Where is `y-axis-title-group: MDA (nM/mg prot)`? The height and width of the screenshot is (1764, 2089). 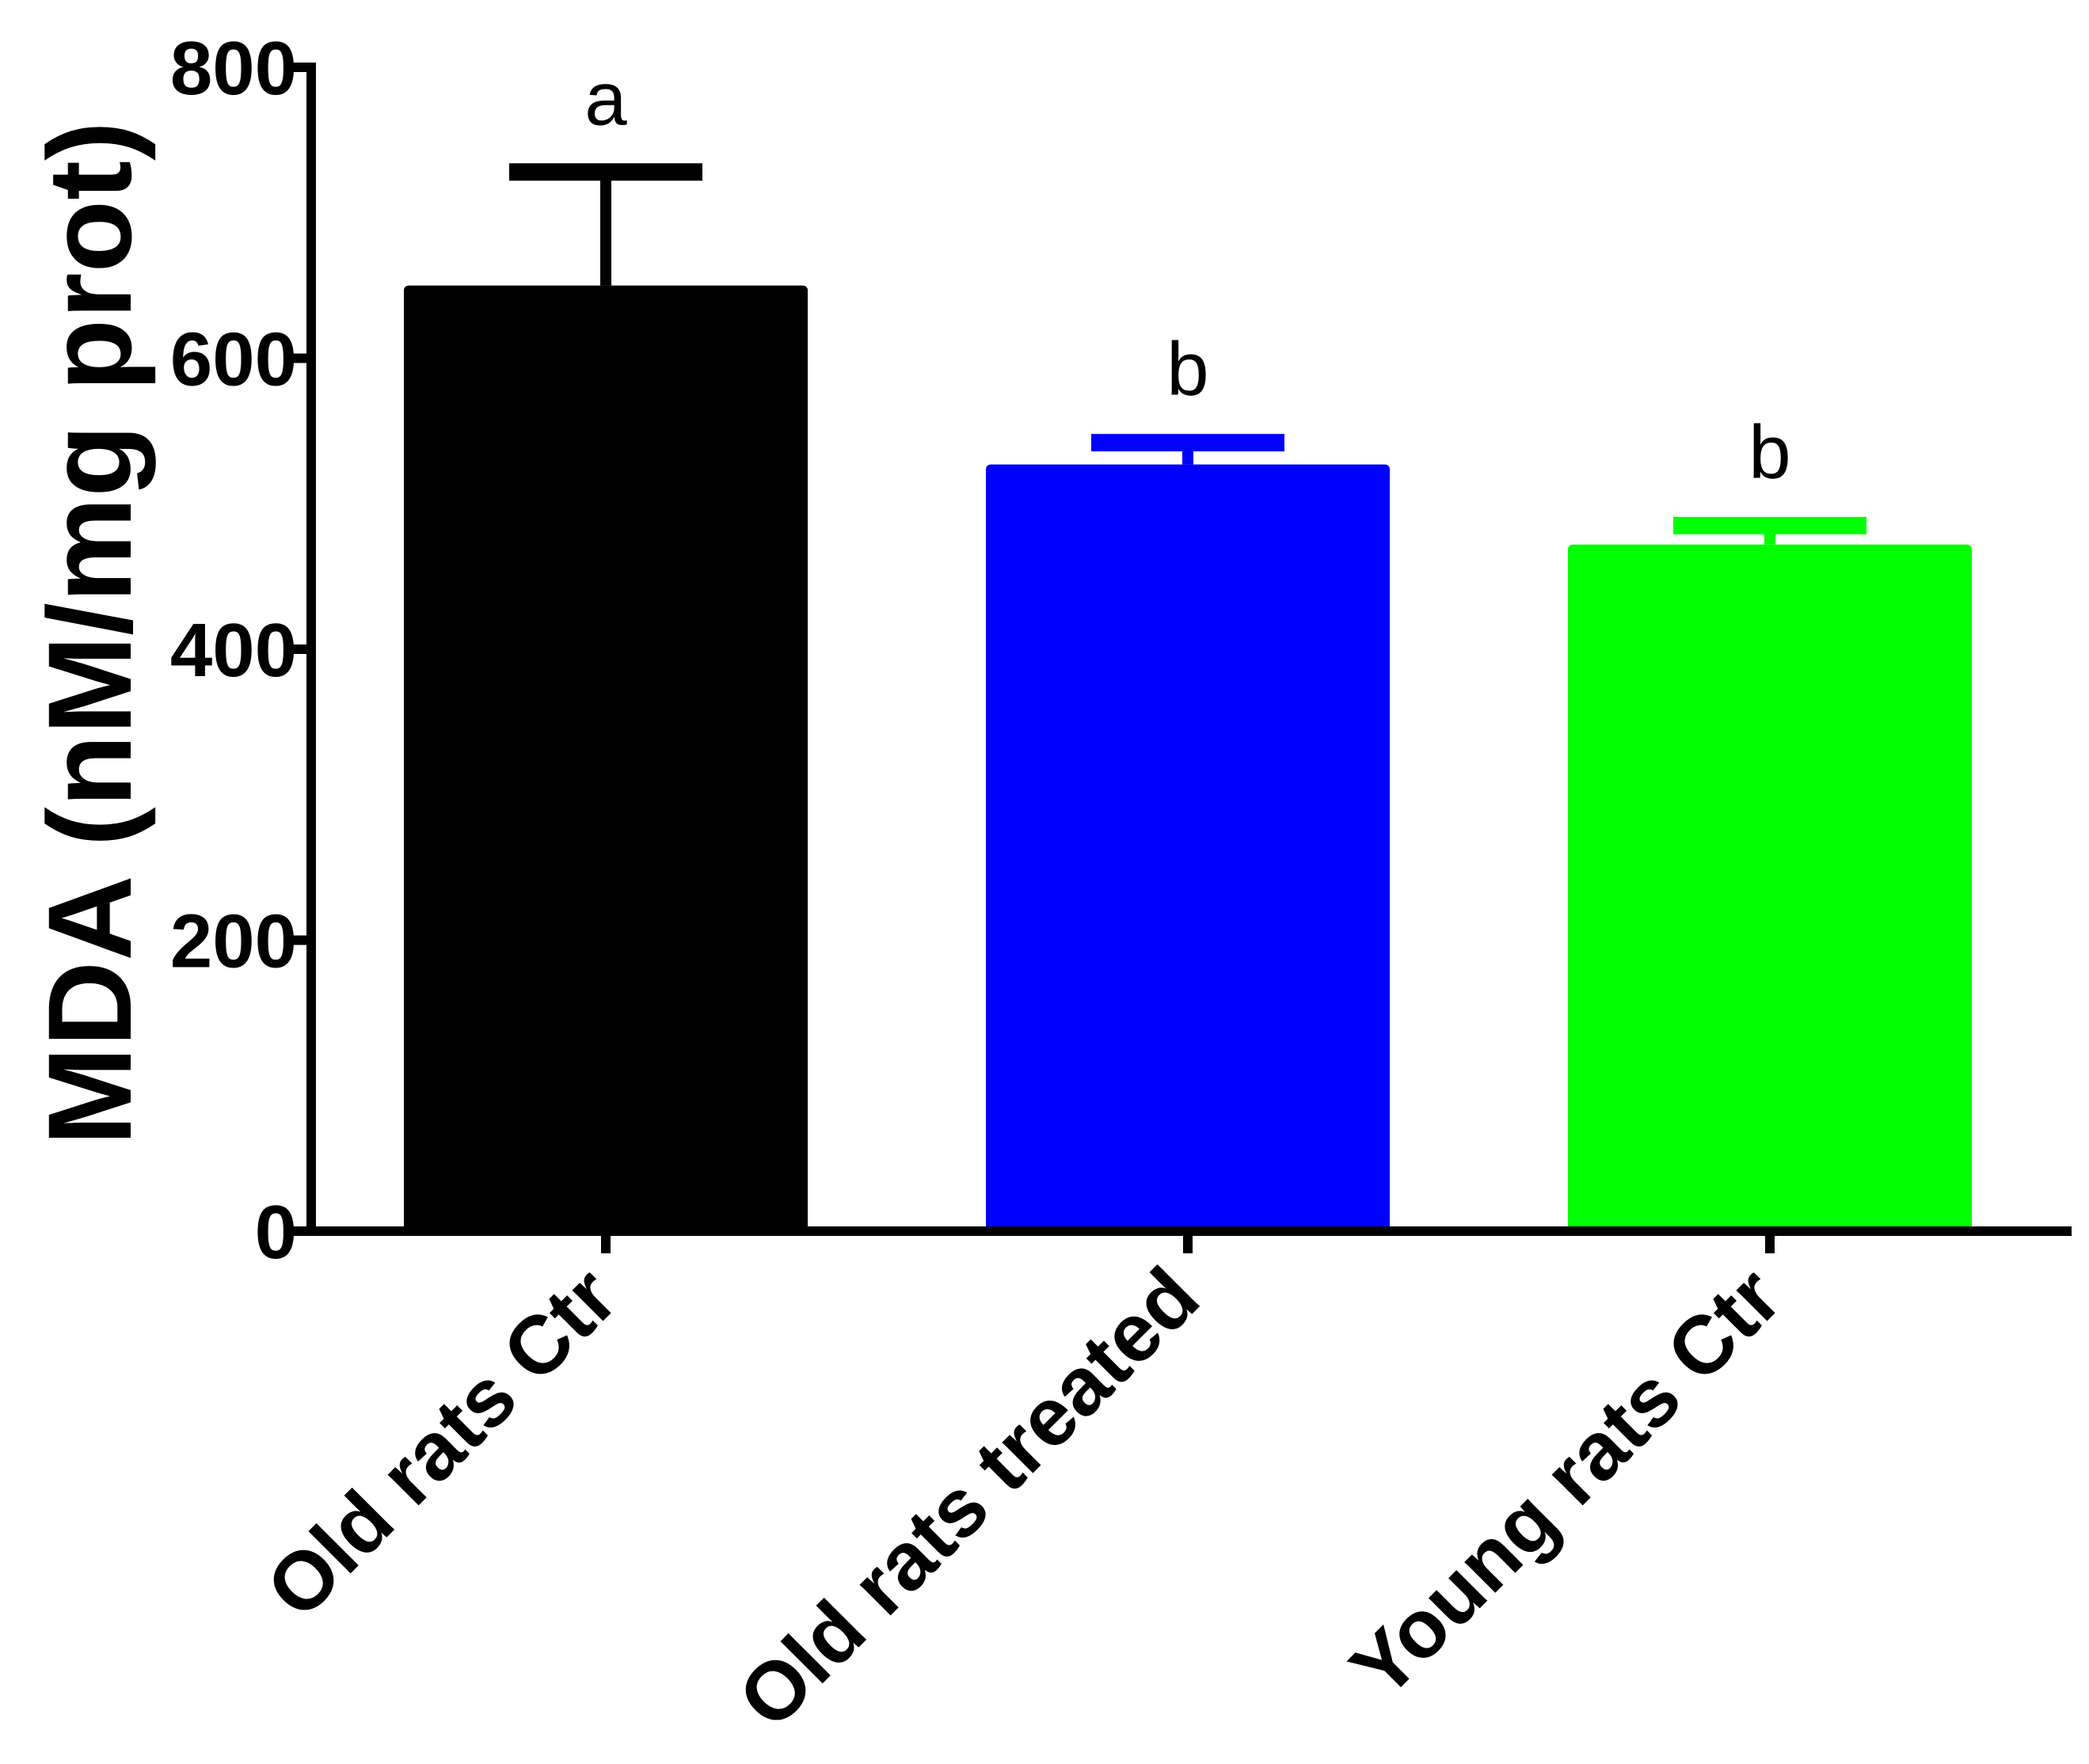
y-axis-title-group: MDA (nM/mg prot) is located at coordinates (89, 633).